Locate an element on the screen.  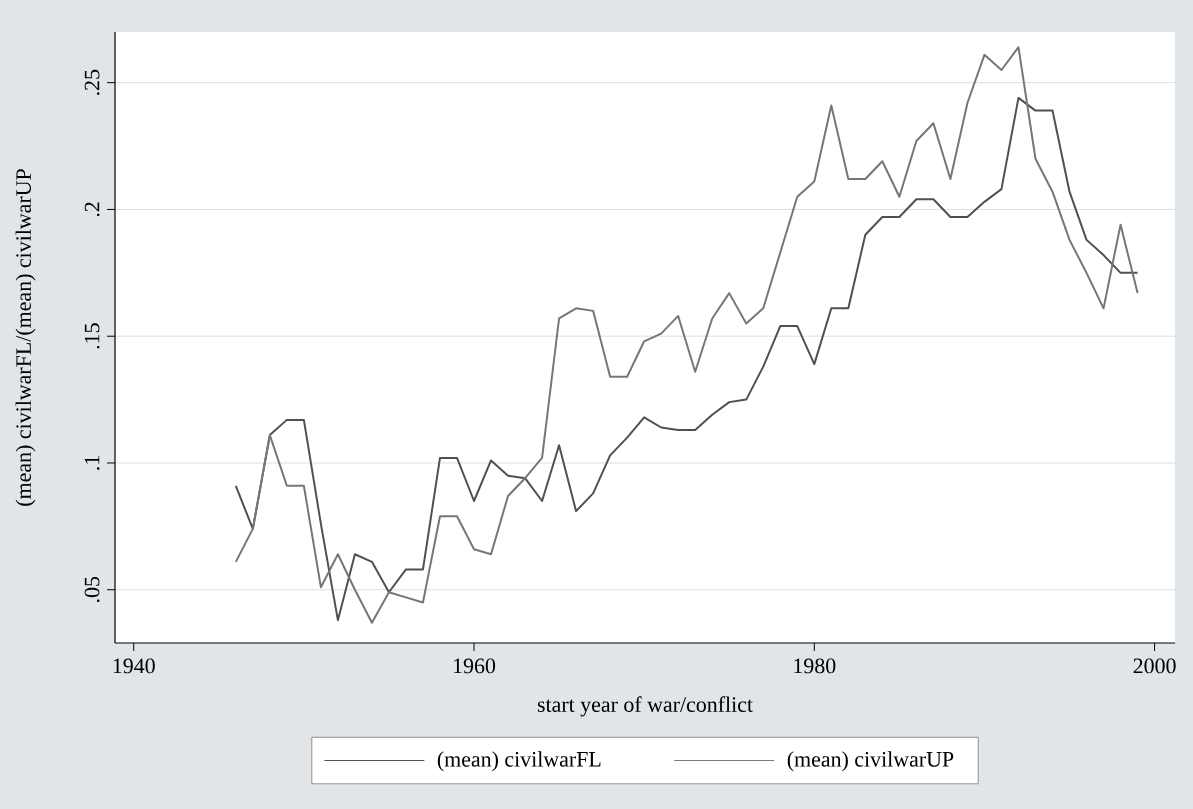
x-tick-label: 2000 is located at coordinates (1154, 666).